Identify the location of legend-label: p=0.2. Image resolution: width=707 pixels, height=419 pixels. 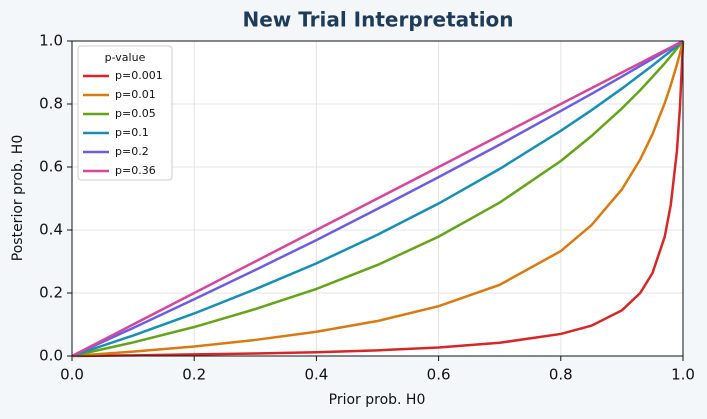
(132, 151).